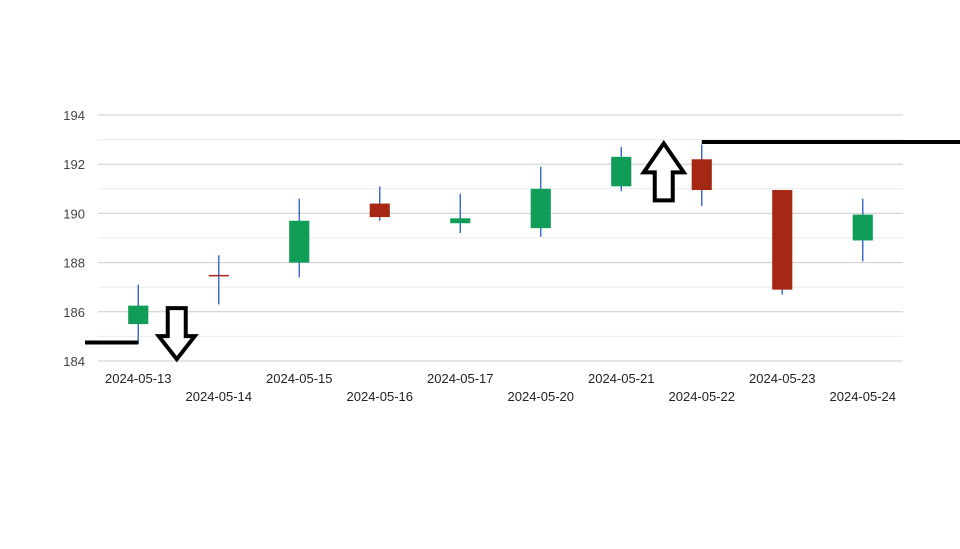 The image size is (960, 549). What do you see at coordinates (74, 312) in the screenshot?
I see `y-tick-label: 186` at bounding box center [74, 312].